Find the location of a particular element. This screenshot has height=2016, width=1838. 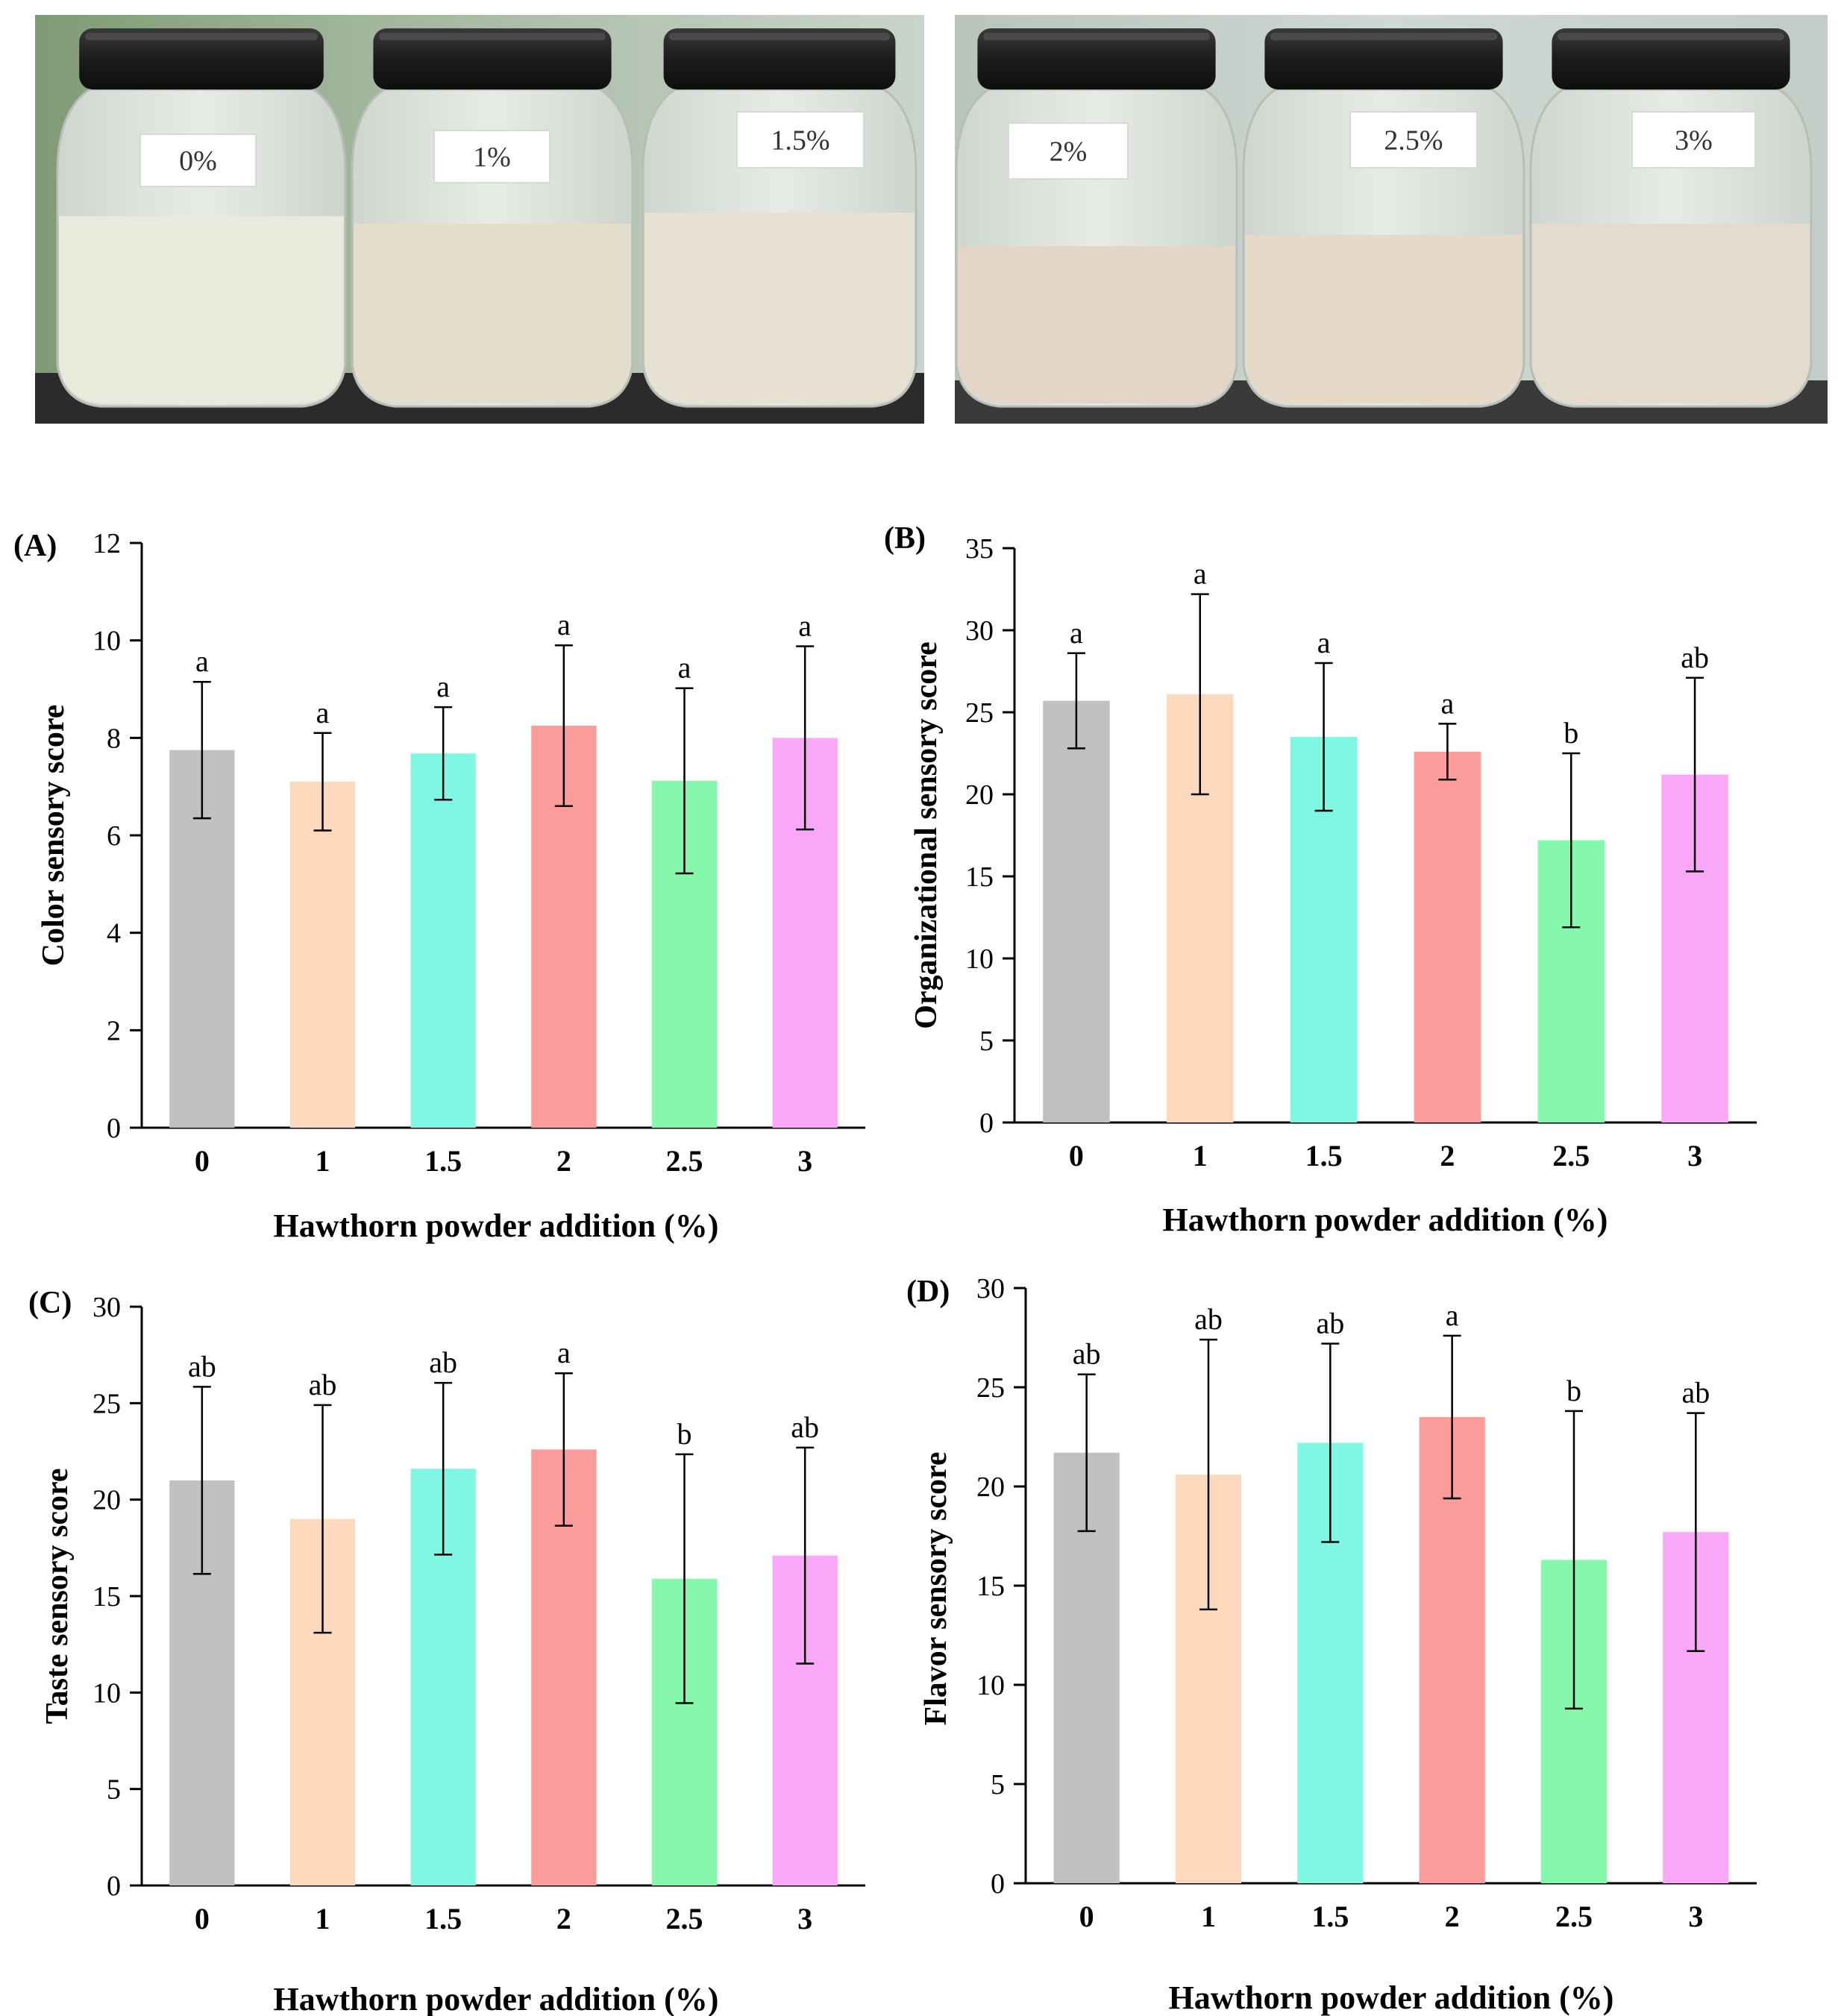

photo-panel-right: 2% 2.5% 3% is located at coordinates (1391, 219).